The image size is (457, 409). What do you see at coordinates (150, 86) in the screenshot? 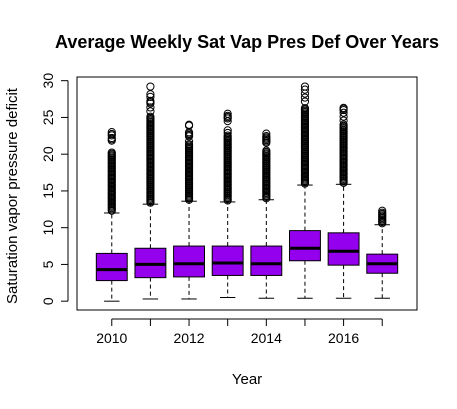
I see `outlier-point` at bounding box center [150, 86].